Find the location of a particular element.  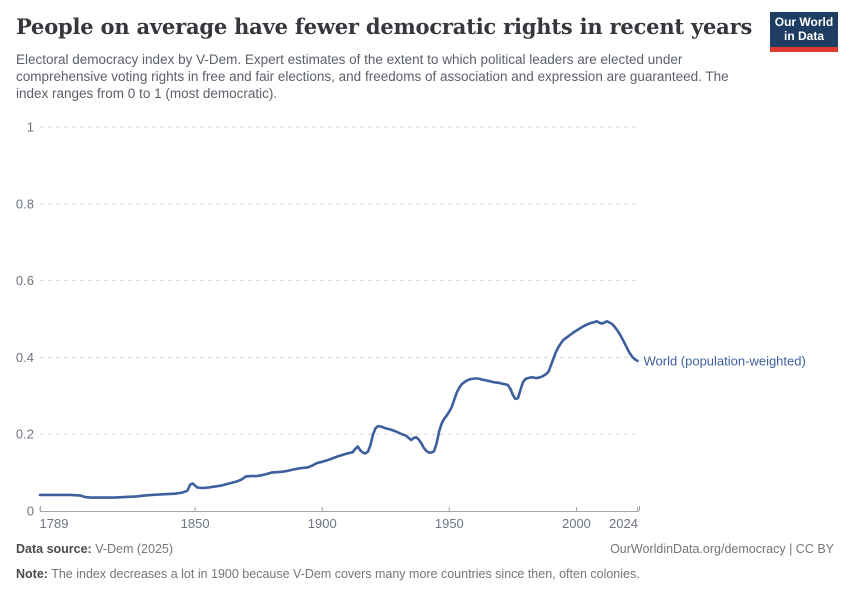

y-axis-tick-label: 0.8 is located at coordinates (25, 203).